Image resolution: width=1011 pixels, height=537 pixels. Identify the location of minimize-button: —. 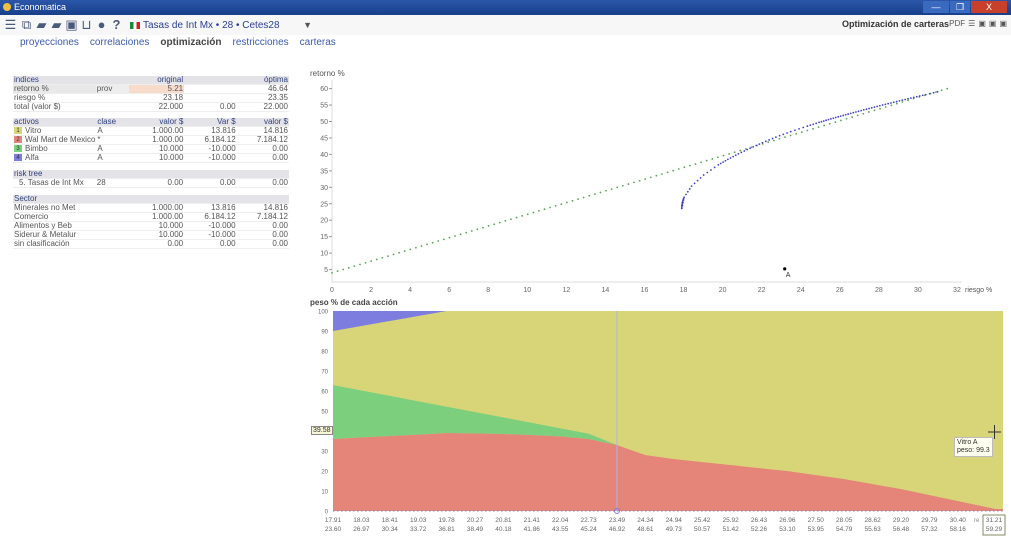
(936, 7).